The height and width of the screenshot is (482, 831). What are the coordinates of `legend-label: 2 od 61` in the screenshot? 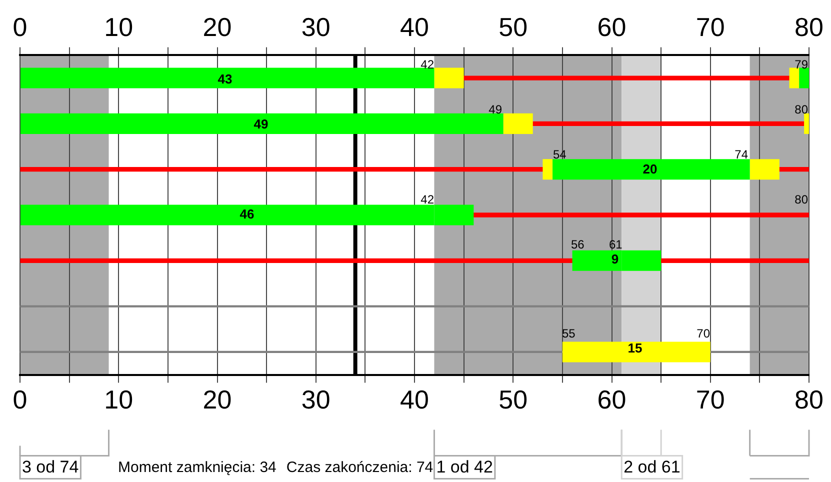 It's located at (652, 466).